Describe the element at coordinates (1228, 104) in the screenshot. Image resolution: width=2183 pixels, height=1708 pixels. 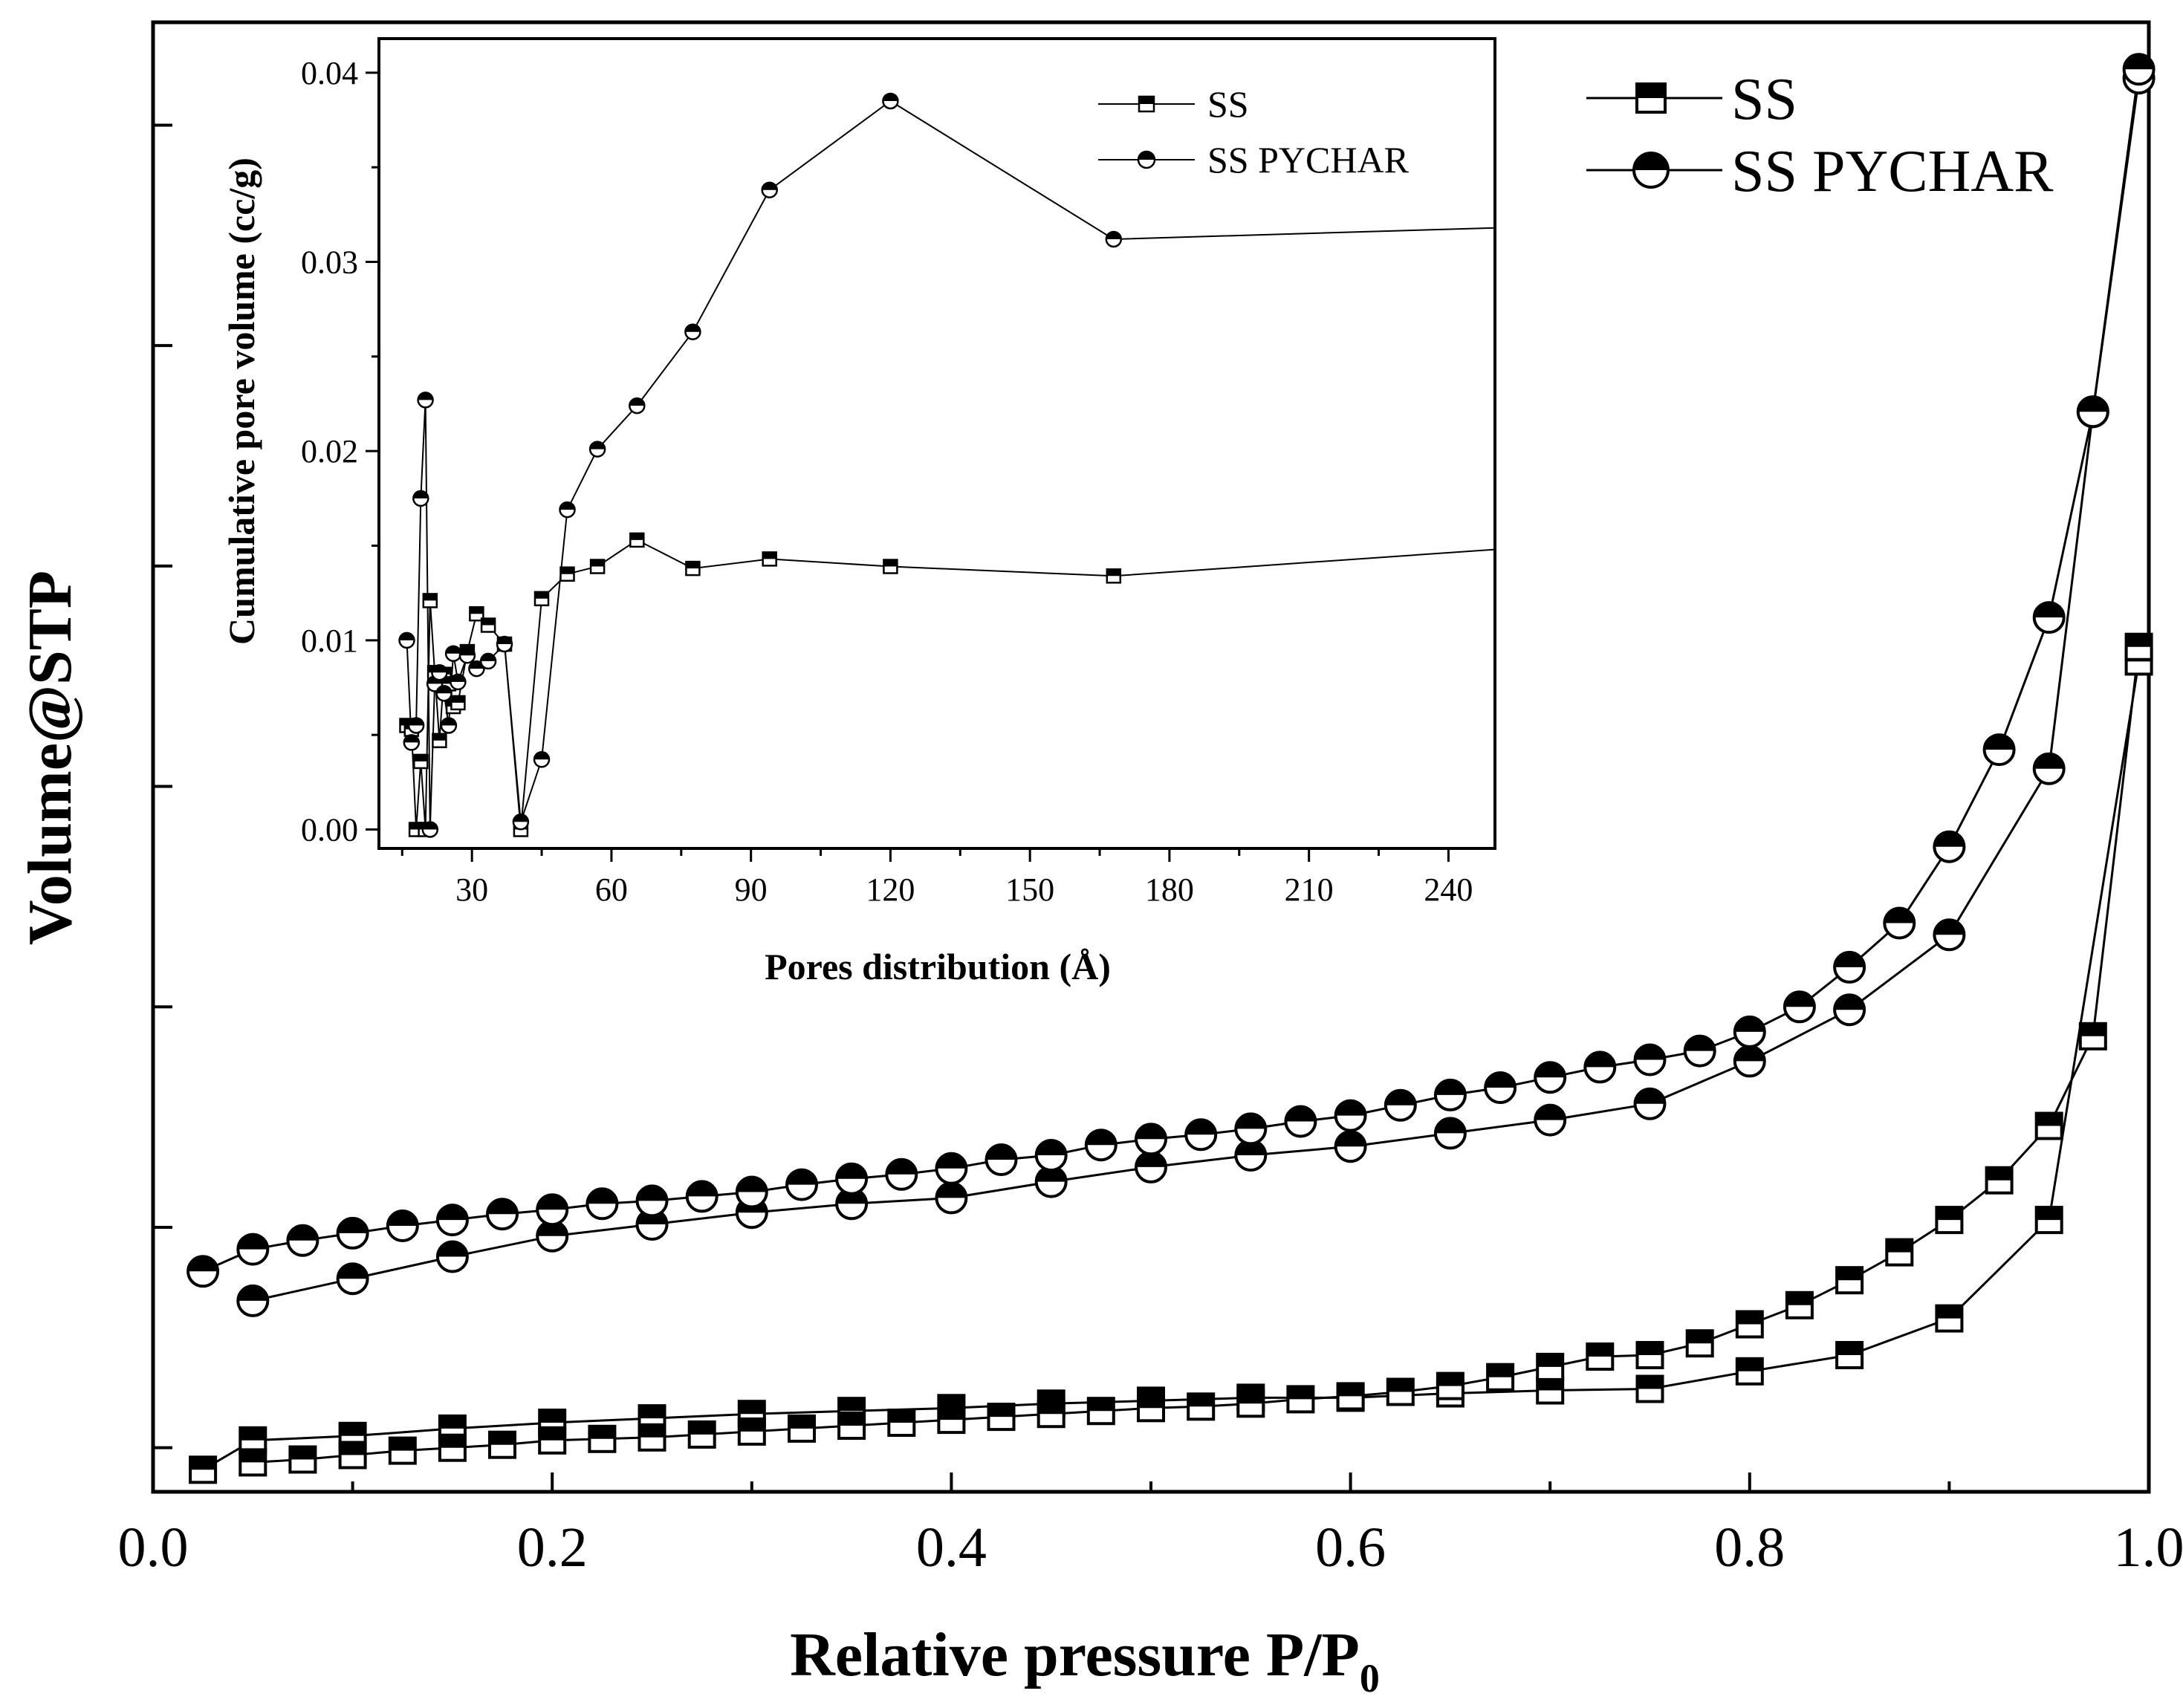
I see `inset-legend-ss-label: SS` at that location.